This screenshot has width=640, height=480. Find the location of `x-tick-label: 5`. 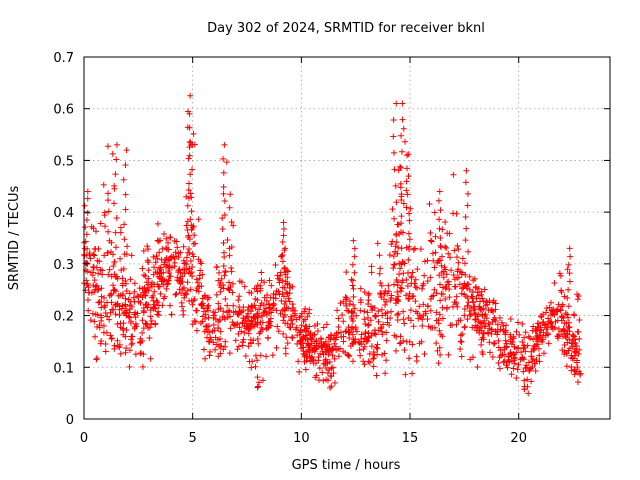

x-tick-label: 5 is located at coordinates (193, 438).